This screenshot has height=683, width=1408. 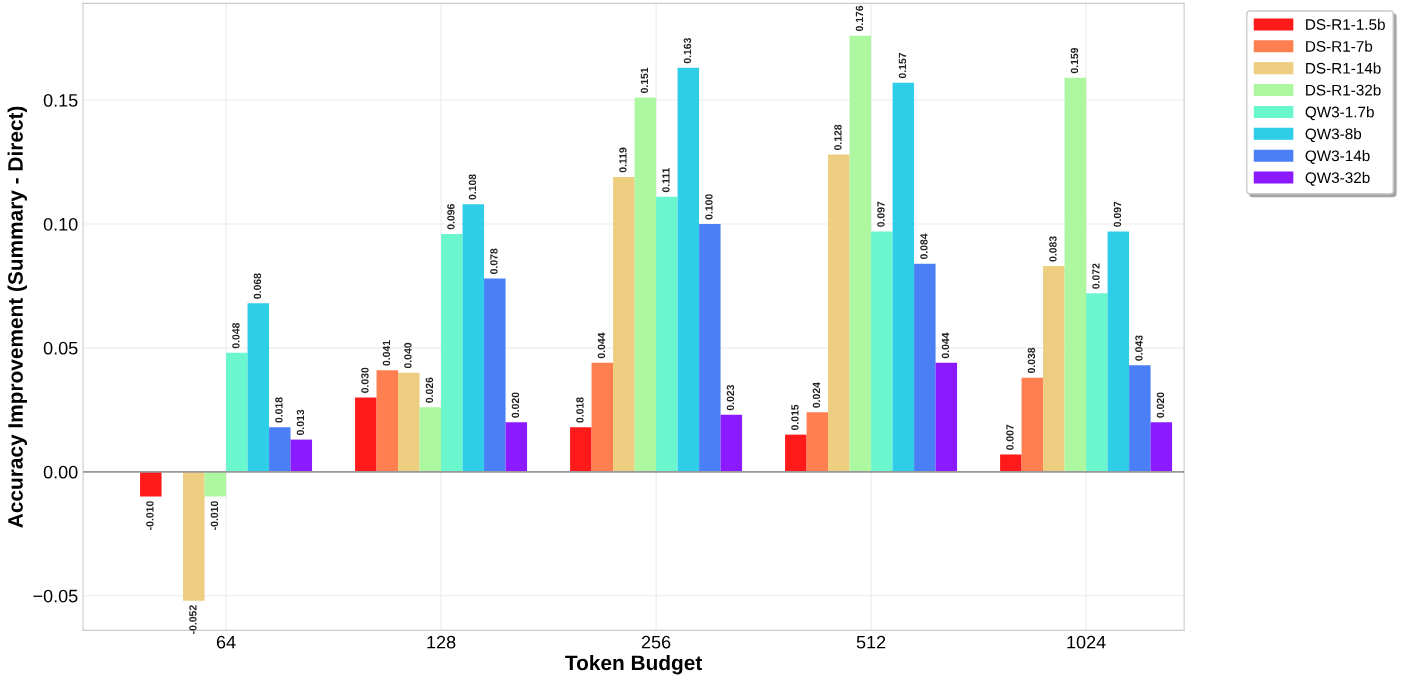 What do you see at coordinates (644, 80) in the screenshot?
I see `data-label: 0.151` at bounding box center [644, 80].